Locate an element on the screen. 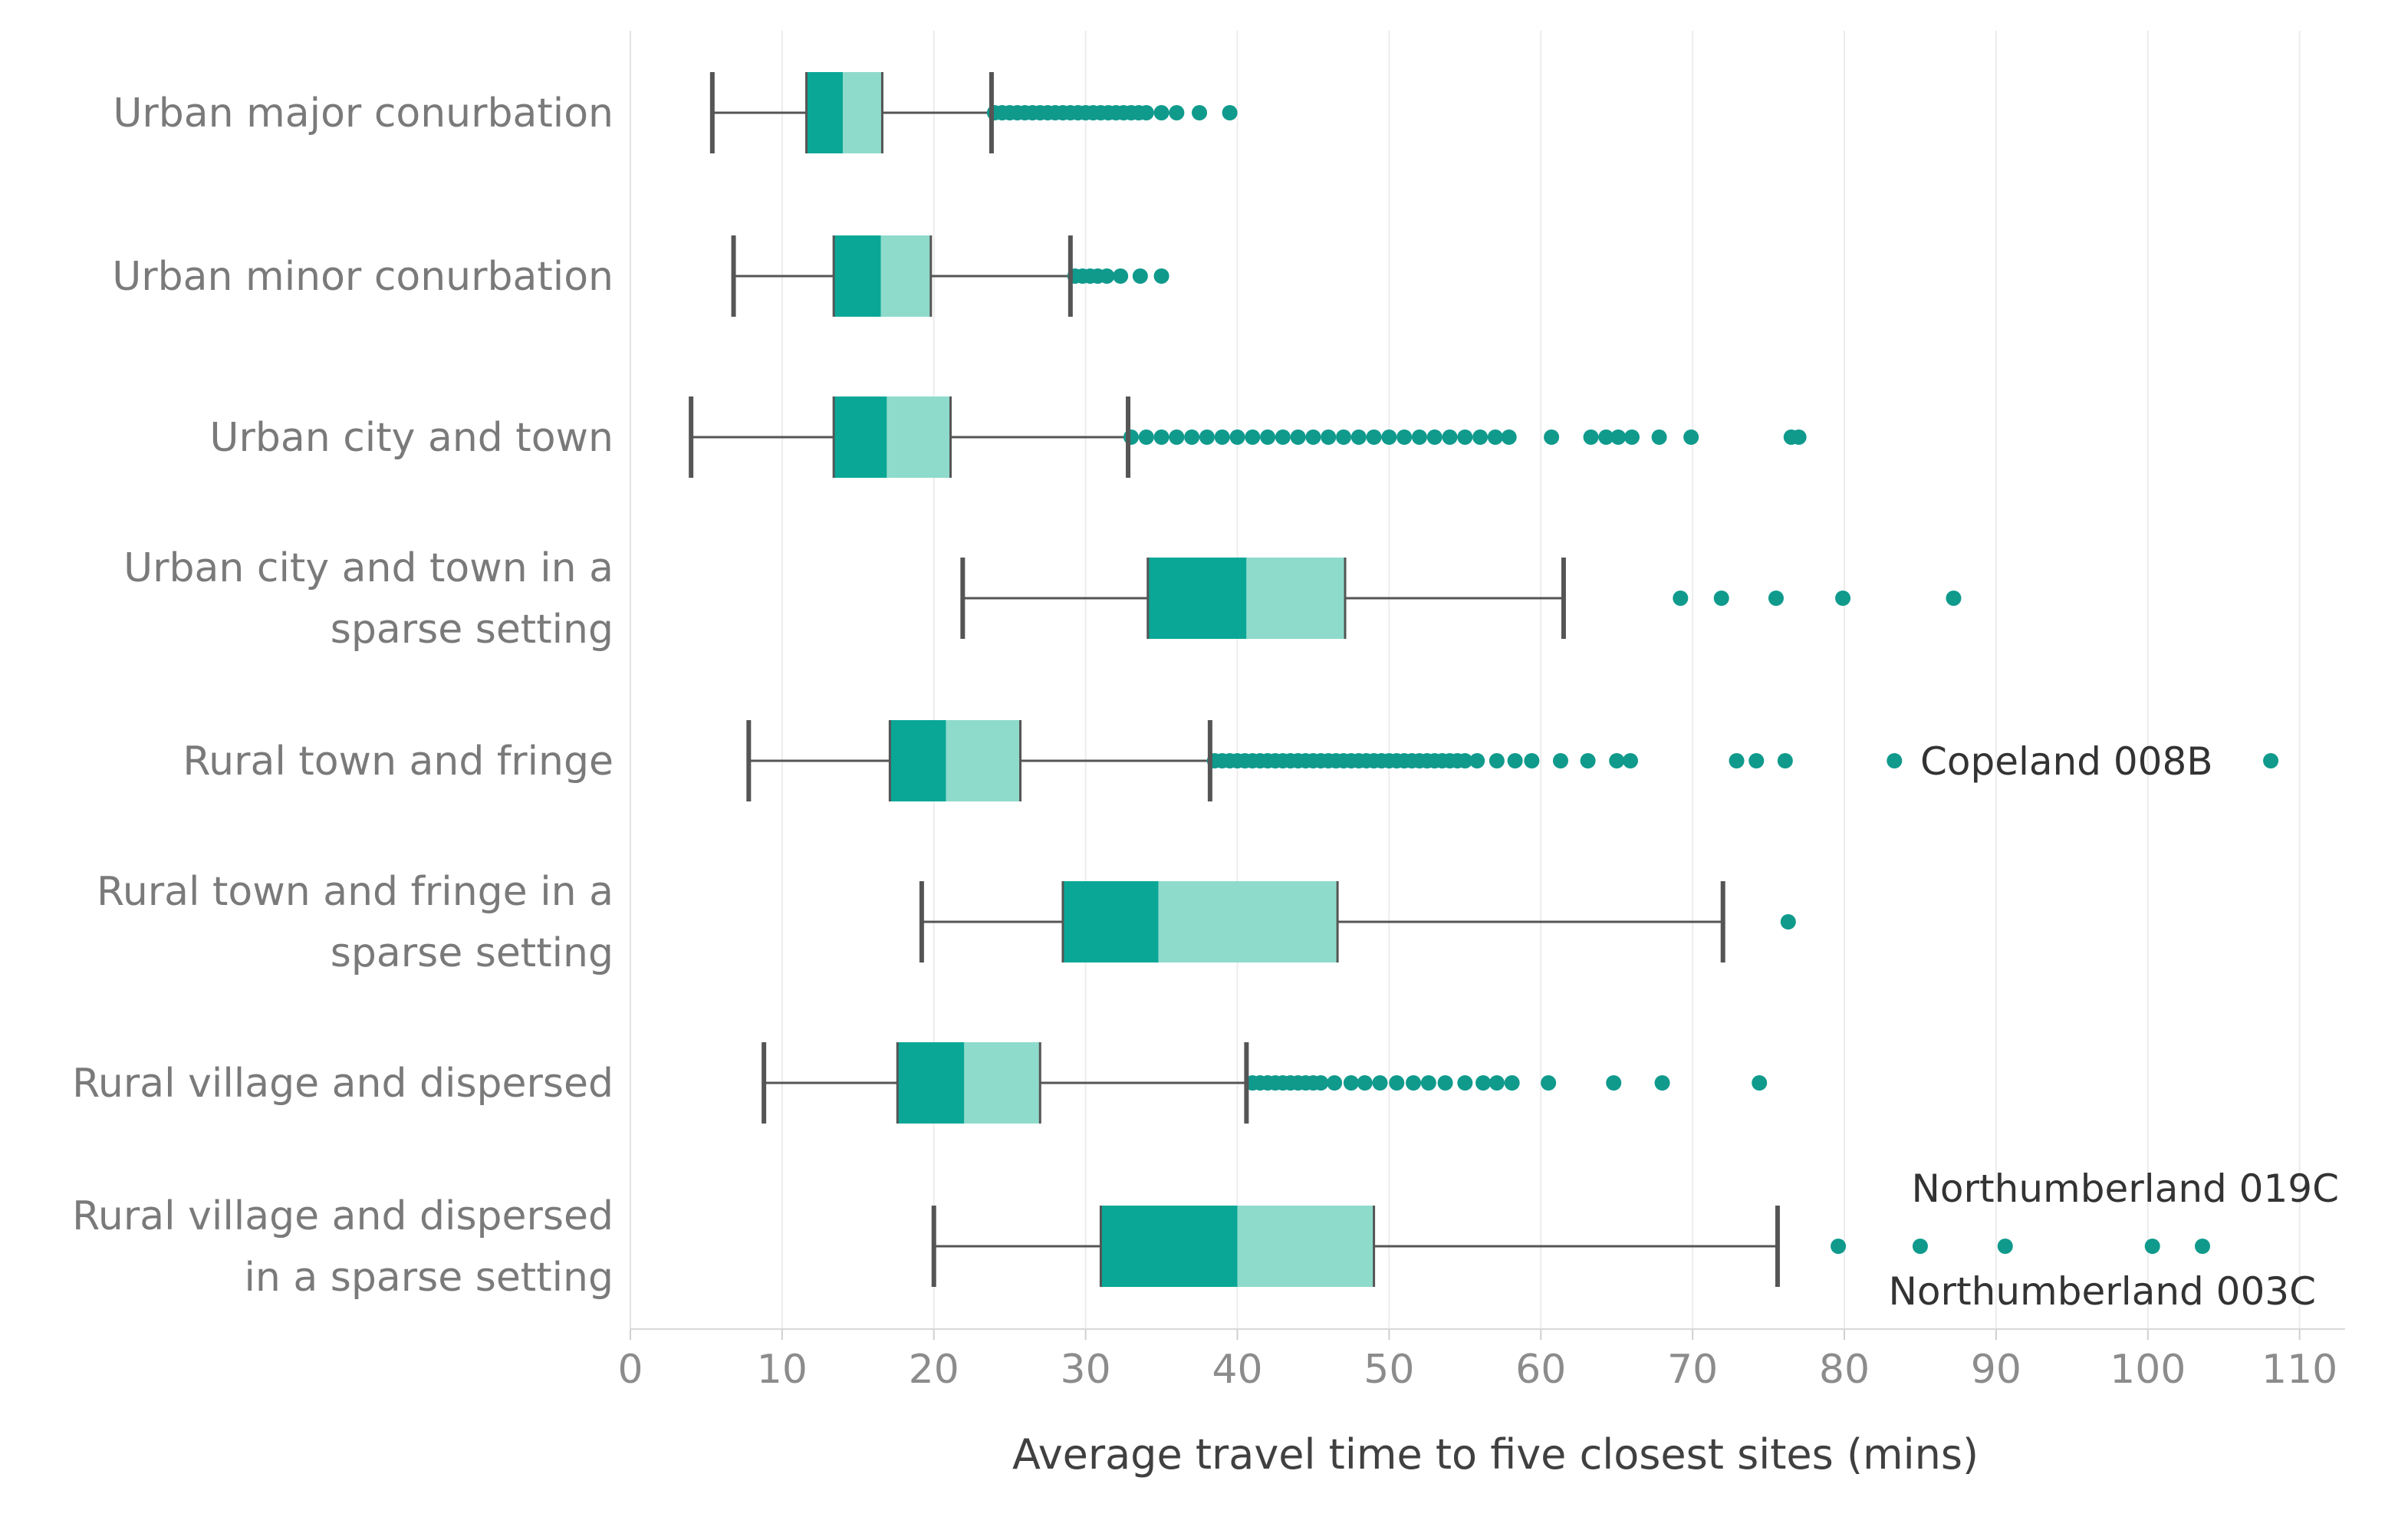 This screenshot has width=2408, height=1530. category-label: Urban major conurbation is located at coordinates (363, 113).